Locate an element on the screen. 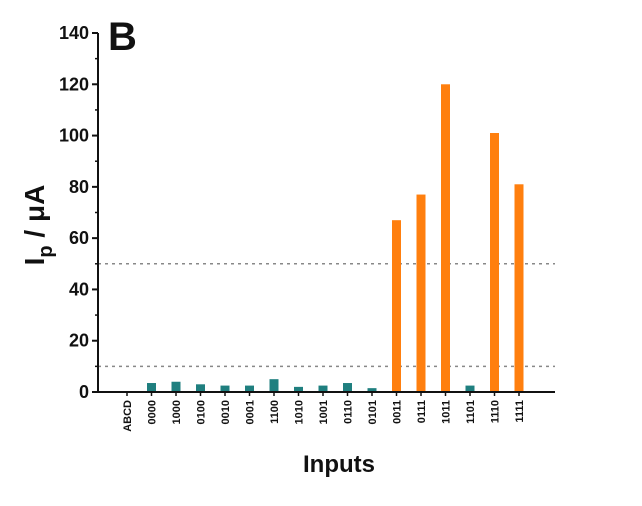 The image size is (642, 506). y-tick-label: 0 is located at coordinates (84, 392).